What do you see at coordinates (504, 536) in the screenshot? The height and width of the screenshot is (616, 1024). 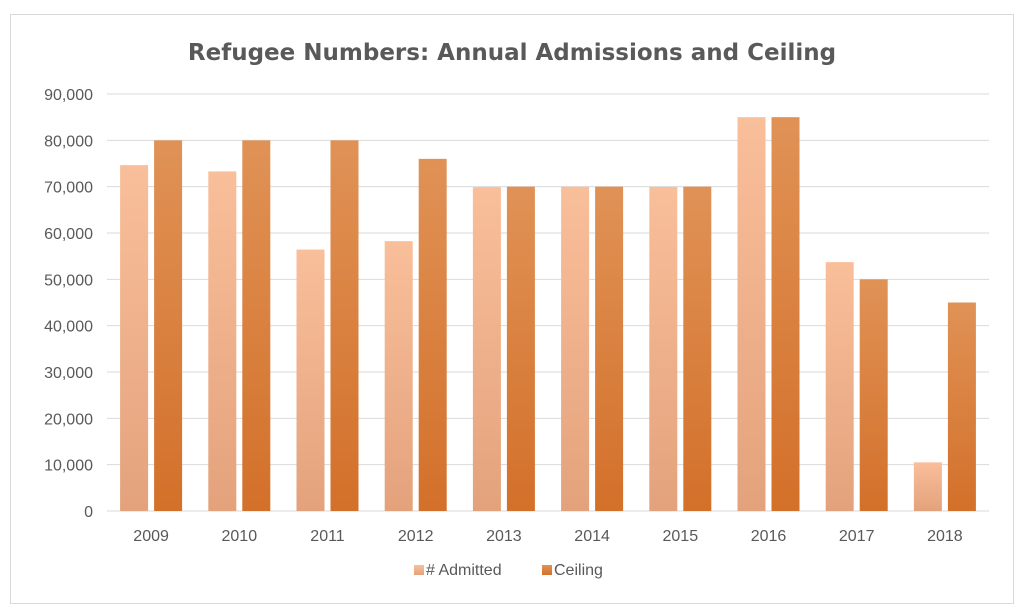 I see `x-tick-label: 2013` at bounding box center [504, 536].